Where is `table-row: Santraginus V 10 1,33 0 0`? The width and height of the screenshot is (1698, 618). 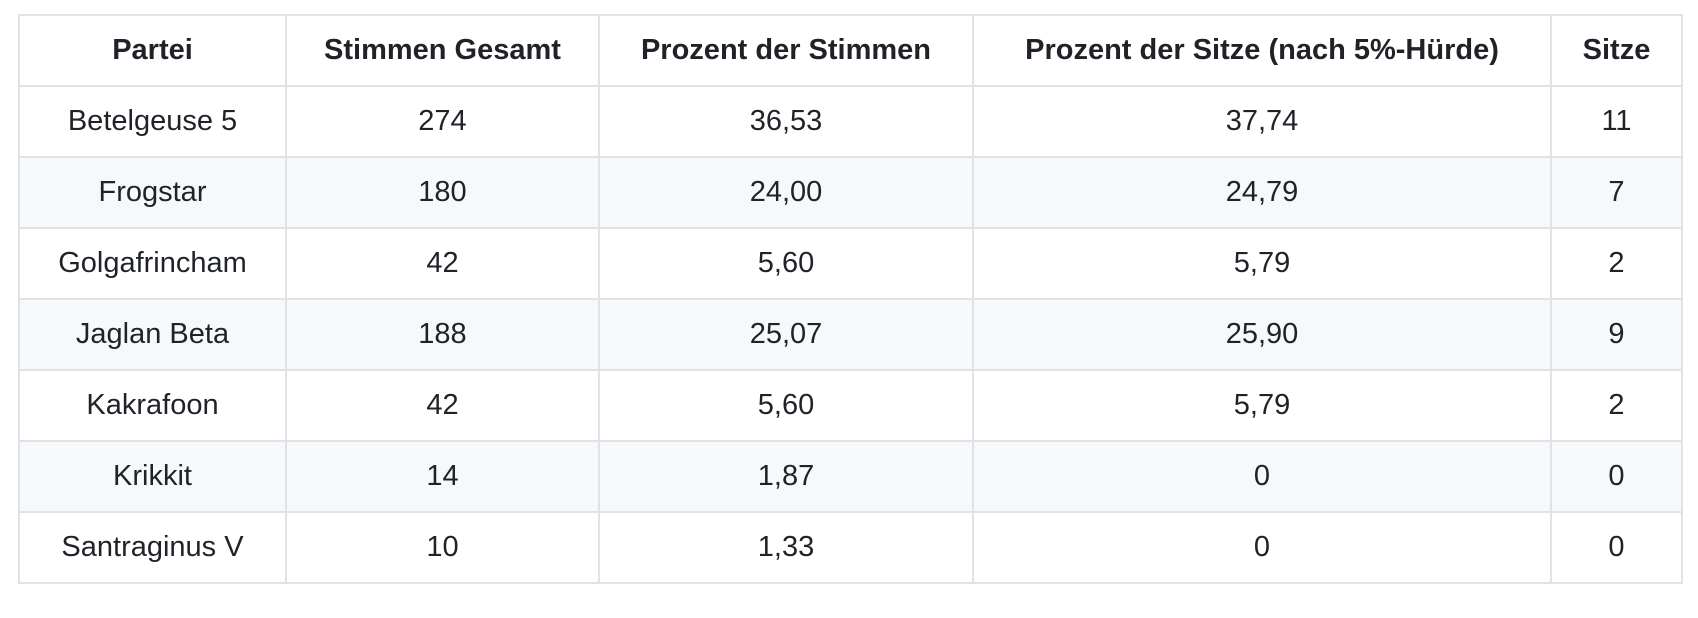
table-row: Santraginus V 10 1,33 0 0 is located at coordinates (850, 547).